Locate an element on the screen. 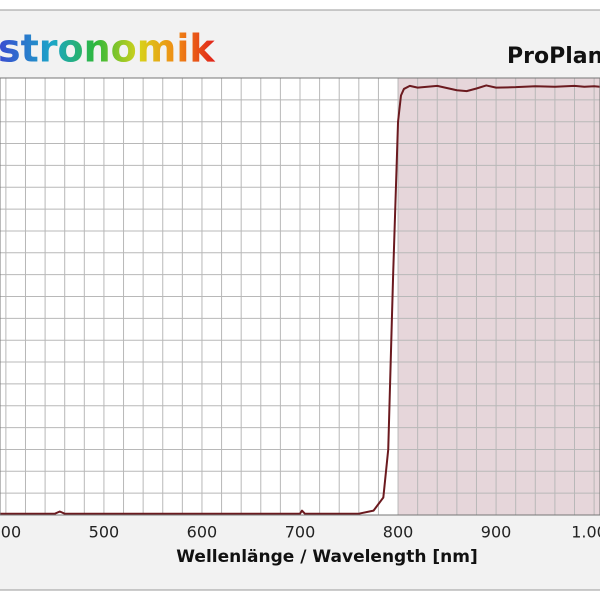 This screenshot has height=600, width=600. chart-title: ProPlan is located at coordinates (553, 56).